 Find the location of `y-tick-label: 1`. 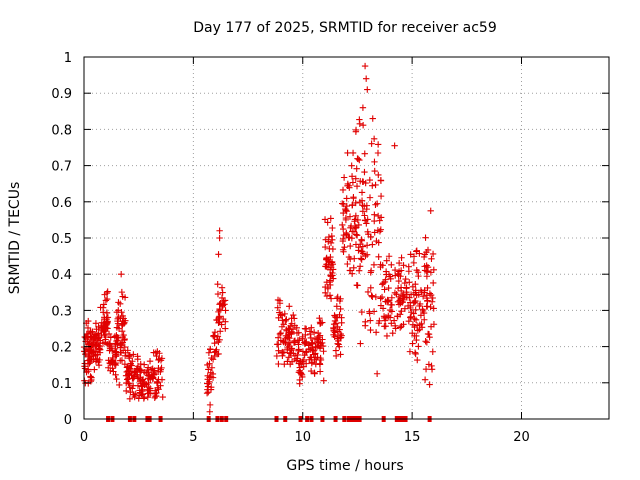

y-tick-label: 1 is located at coordinates (68, 58).